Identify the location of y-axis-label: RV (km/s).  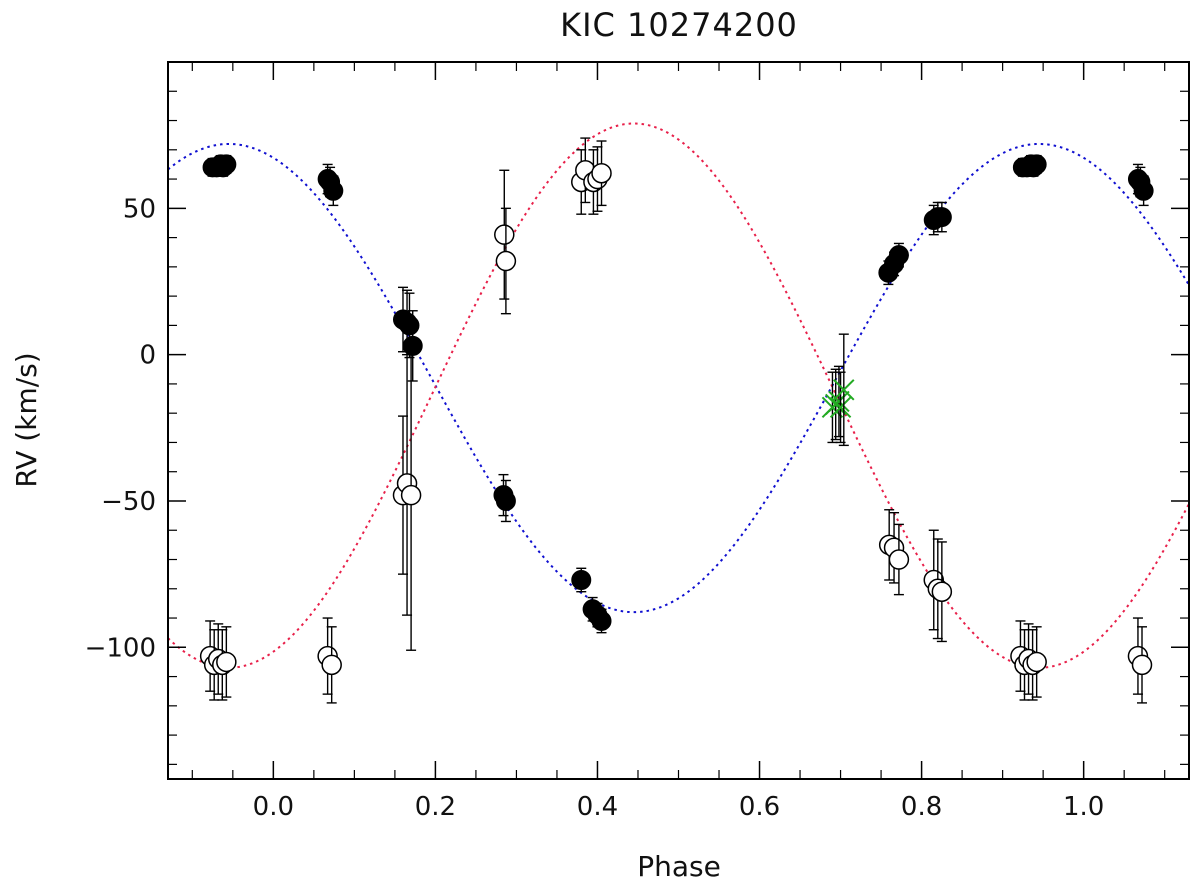
(26, 419).